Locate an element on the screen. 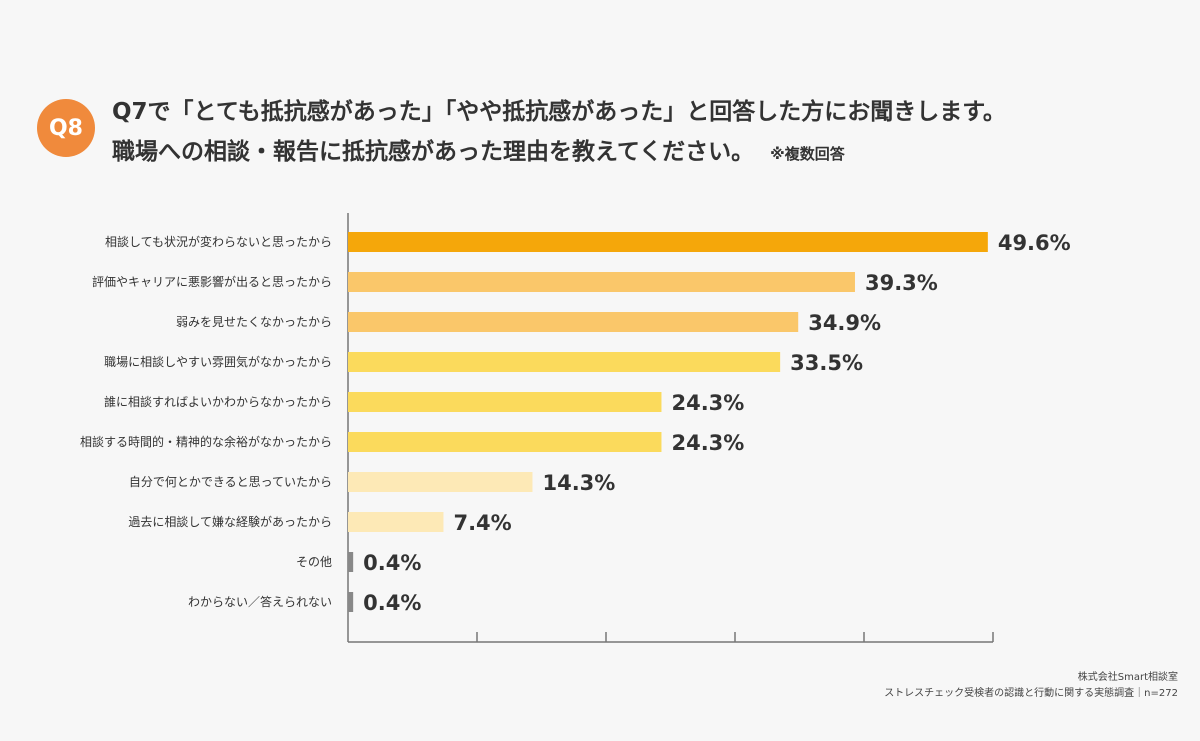  category-label: その他 is located at coordinates (314, 562).